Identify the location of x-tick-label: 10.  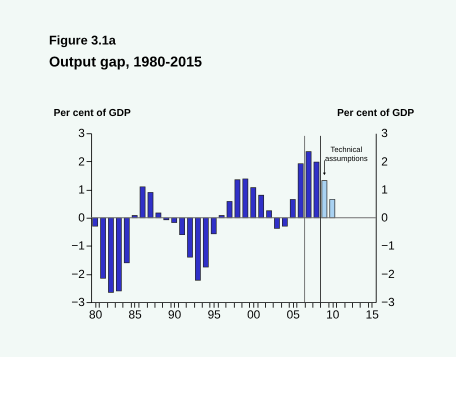
(333, 315).